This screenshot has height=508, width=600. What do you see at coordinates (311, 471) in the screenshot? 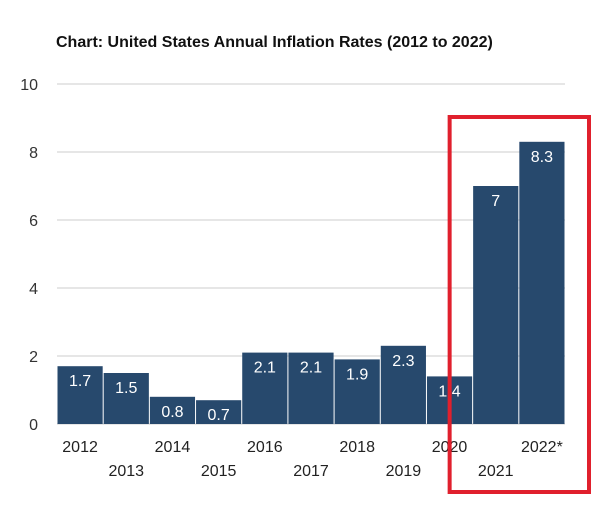
I see `x-tick-label: 2017` at bounding box center [311, 471].